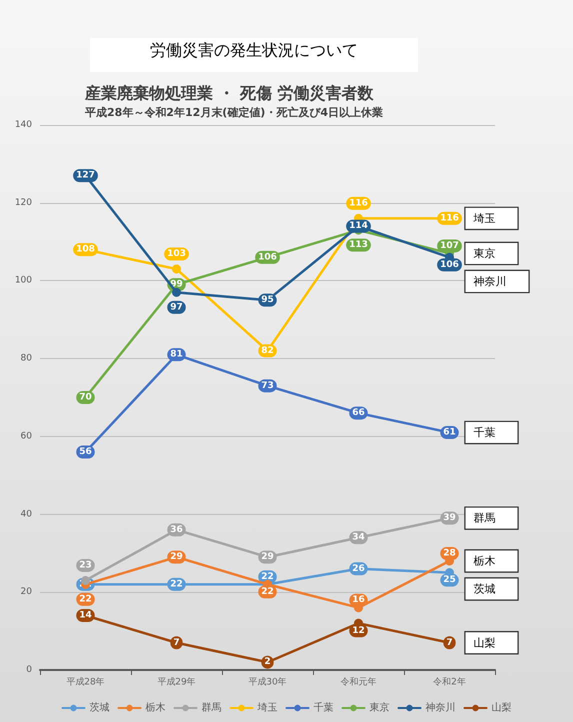 Image resolution: width=573 pixels, height=722 pixels. I want to click on text: 埼玉, so click(485, 218).